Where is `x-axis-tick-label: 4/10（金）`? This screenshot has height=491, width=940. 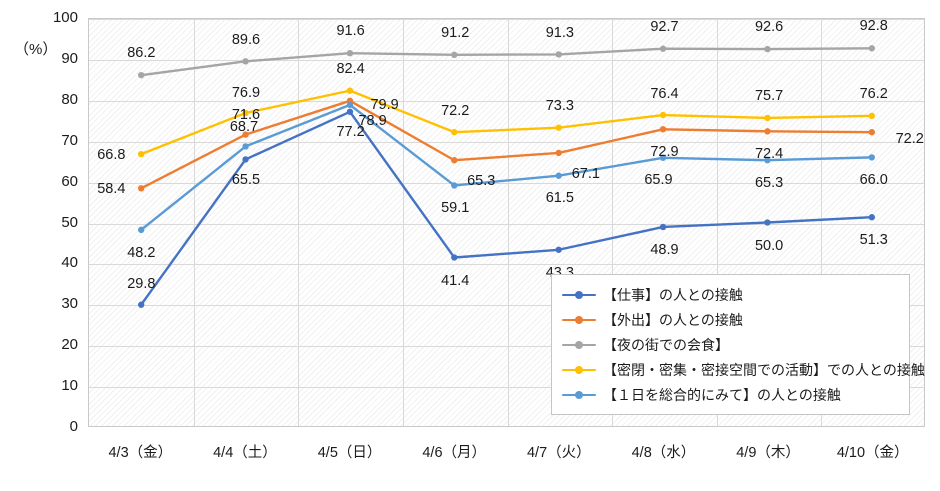
x-axis-tick-label: 4/10（金） is located at coordinates (872, 453).